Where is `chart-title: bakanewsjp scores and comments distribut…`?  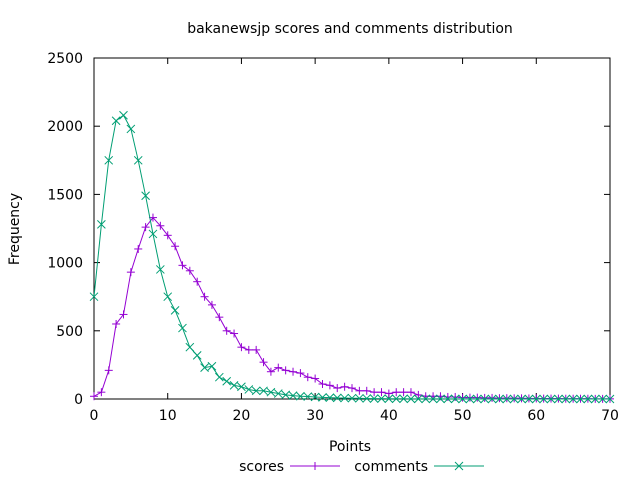
chart-title: bakanewsjp scores and comments distribut… is located at coordinates (350, 29).